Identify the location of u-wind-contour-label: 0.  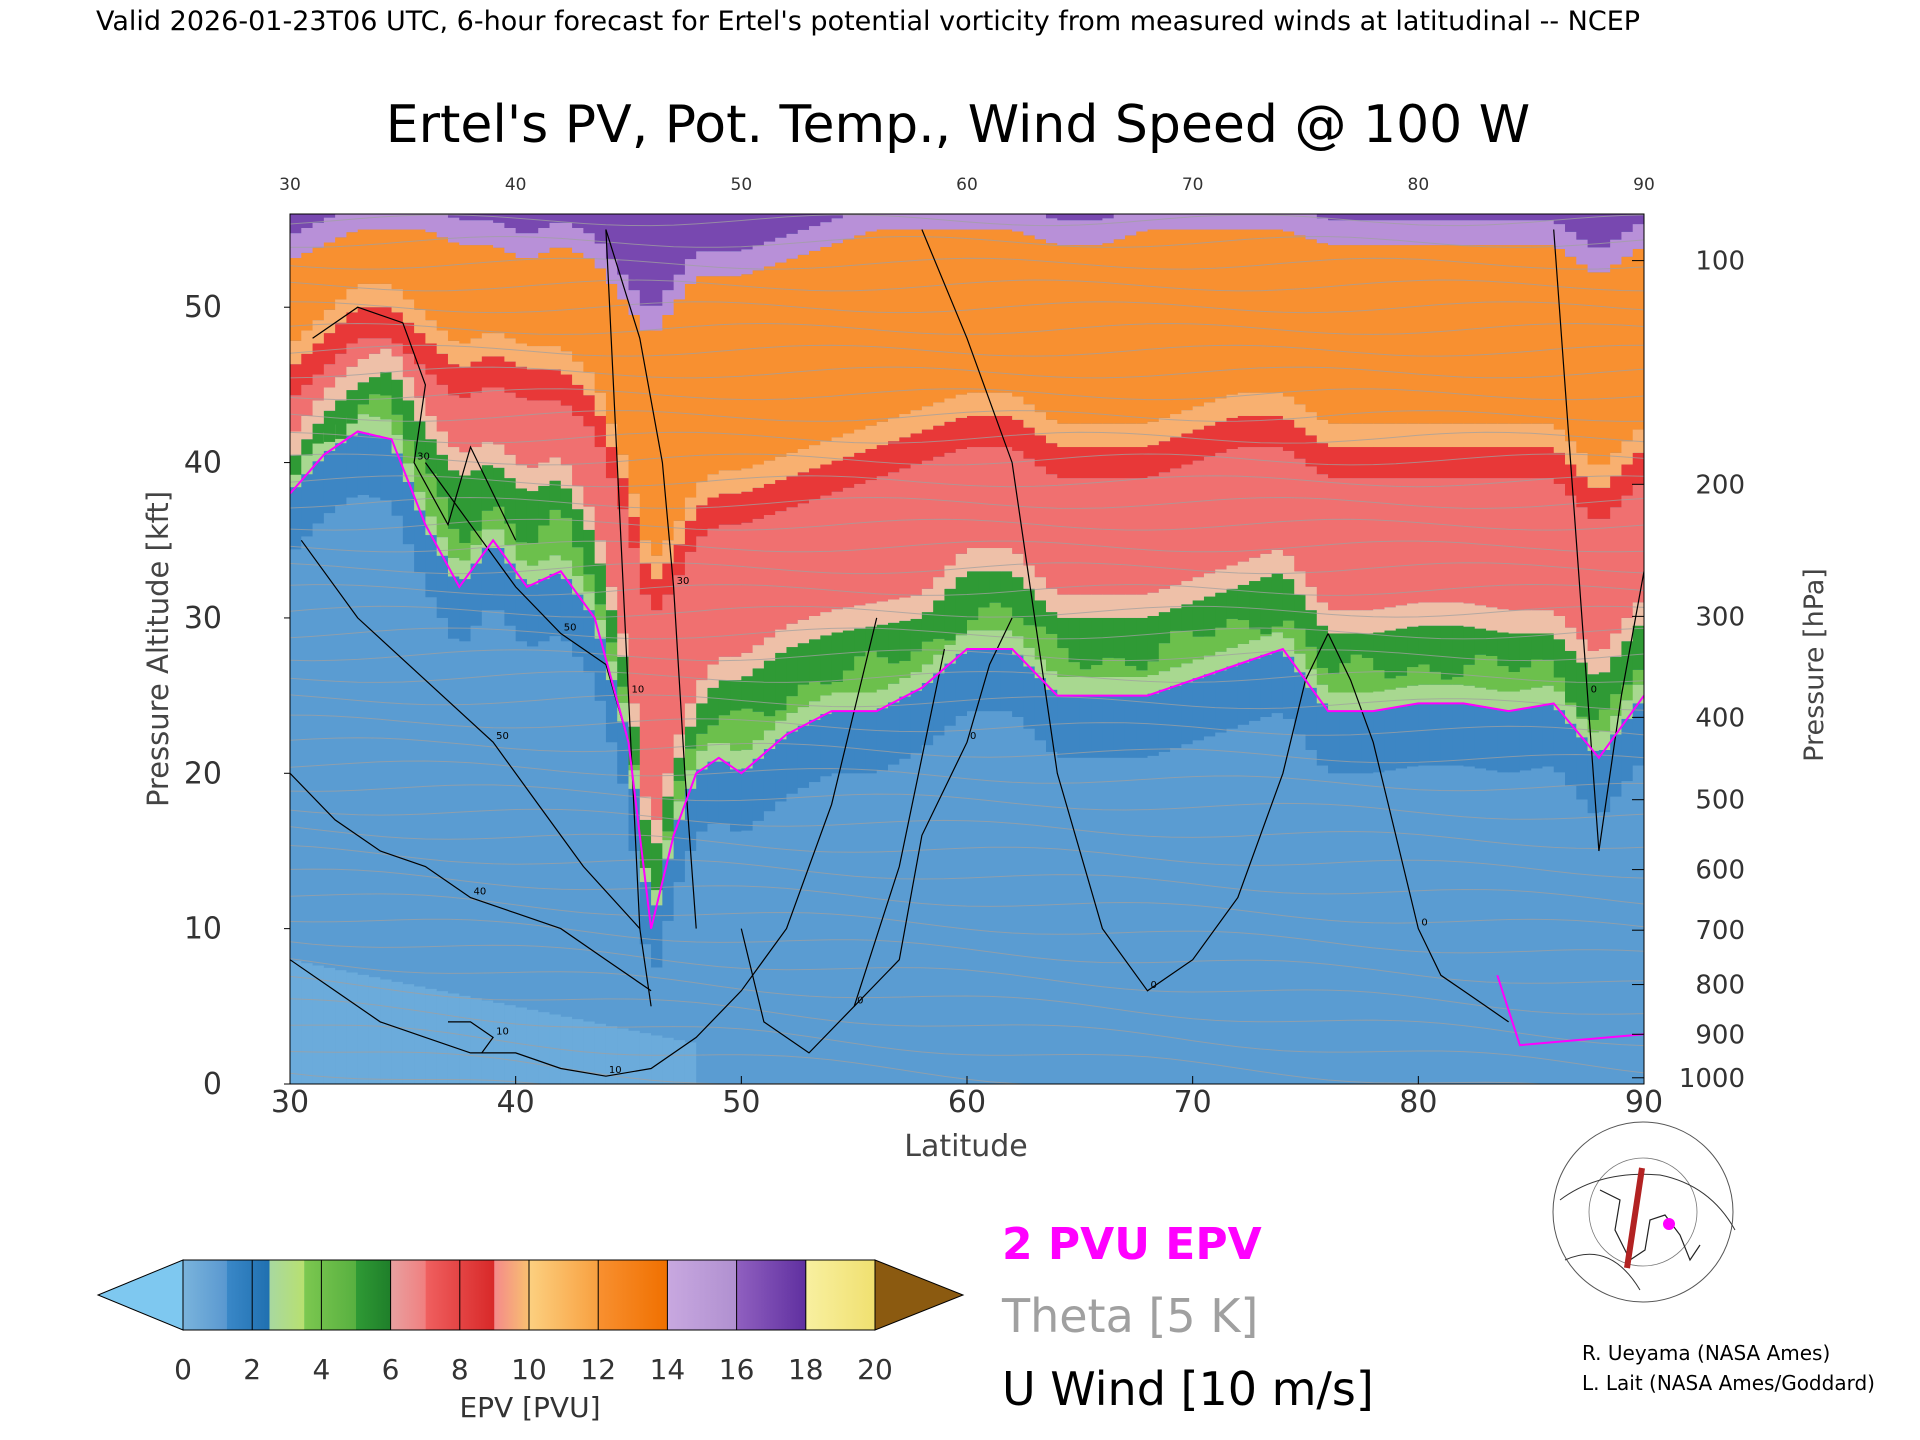
(1424, 923).